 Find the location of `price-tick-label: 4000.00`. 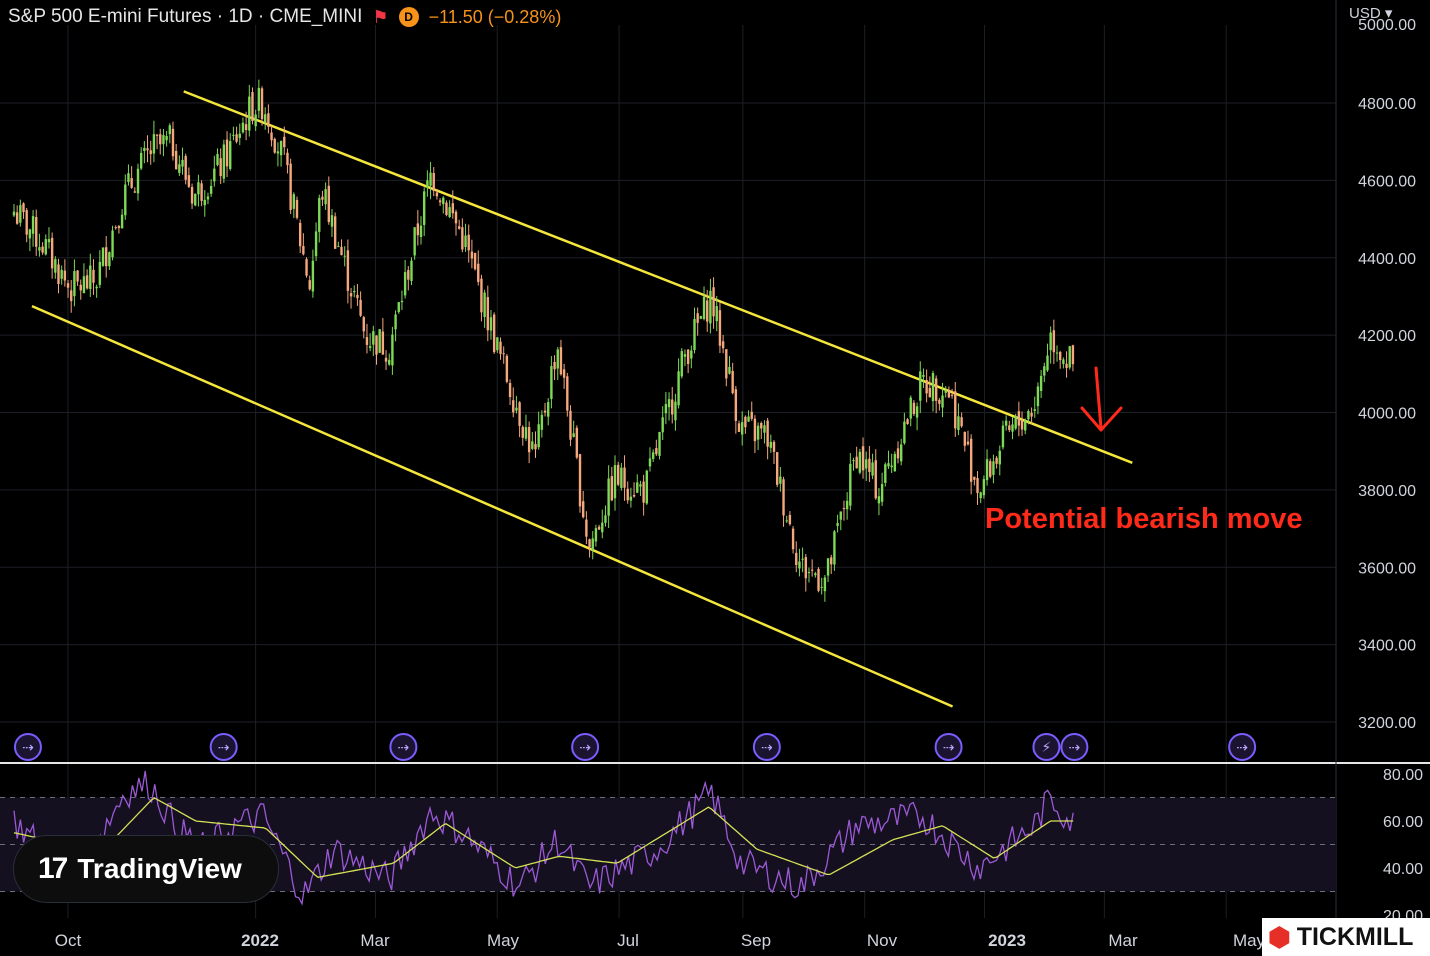

price-tick-label: 4000.00 is located at coordinates (1387, 414).